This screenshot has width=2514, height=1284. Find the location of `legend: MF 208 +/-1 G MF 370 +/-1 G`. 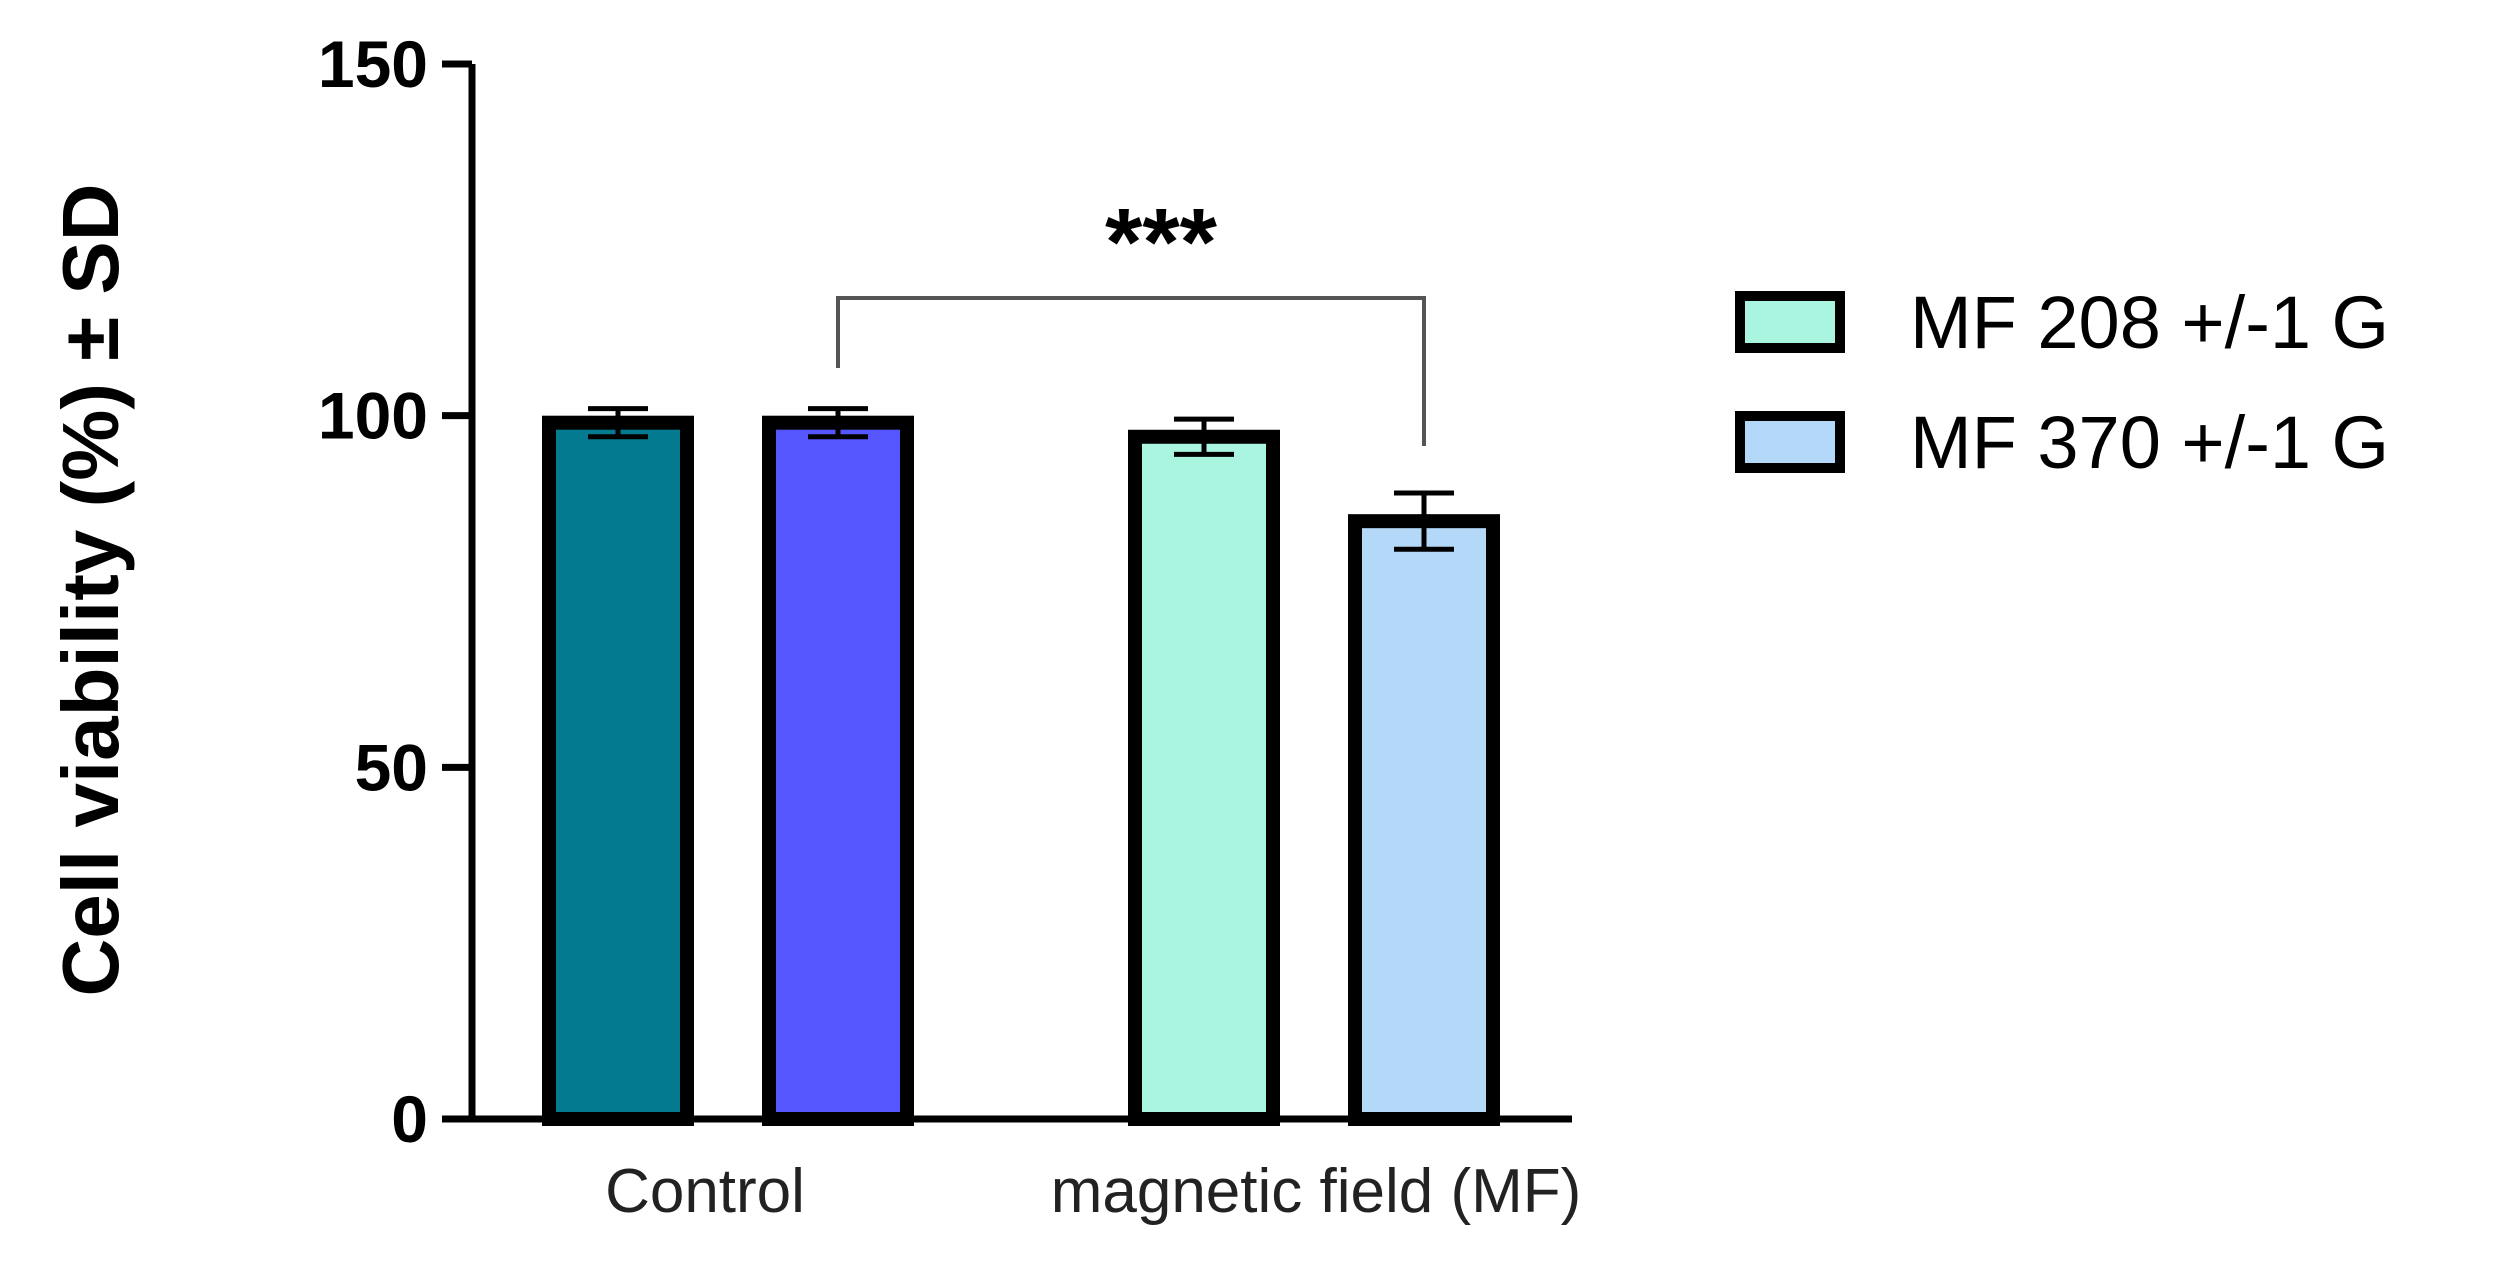

legend: MF 208 +/-1 G MF 370 +/-1 G is located at coordinates (2062, 382).